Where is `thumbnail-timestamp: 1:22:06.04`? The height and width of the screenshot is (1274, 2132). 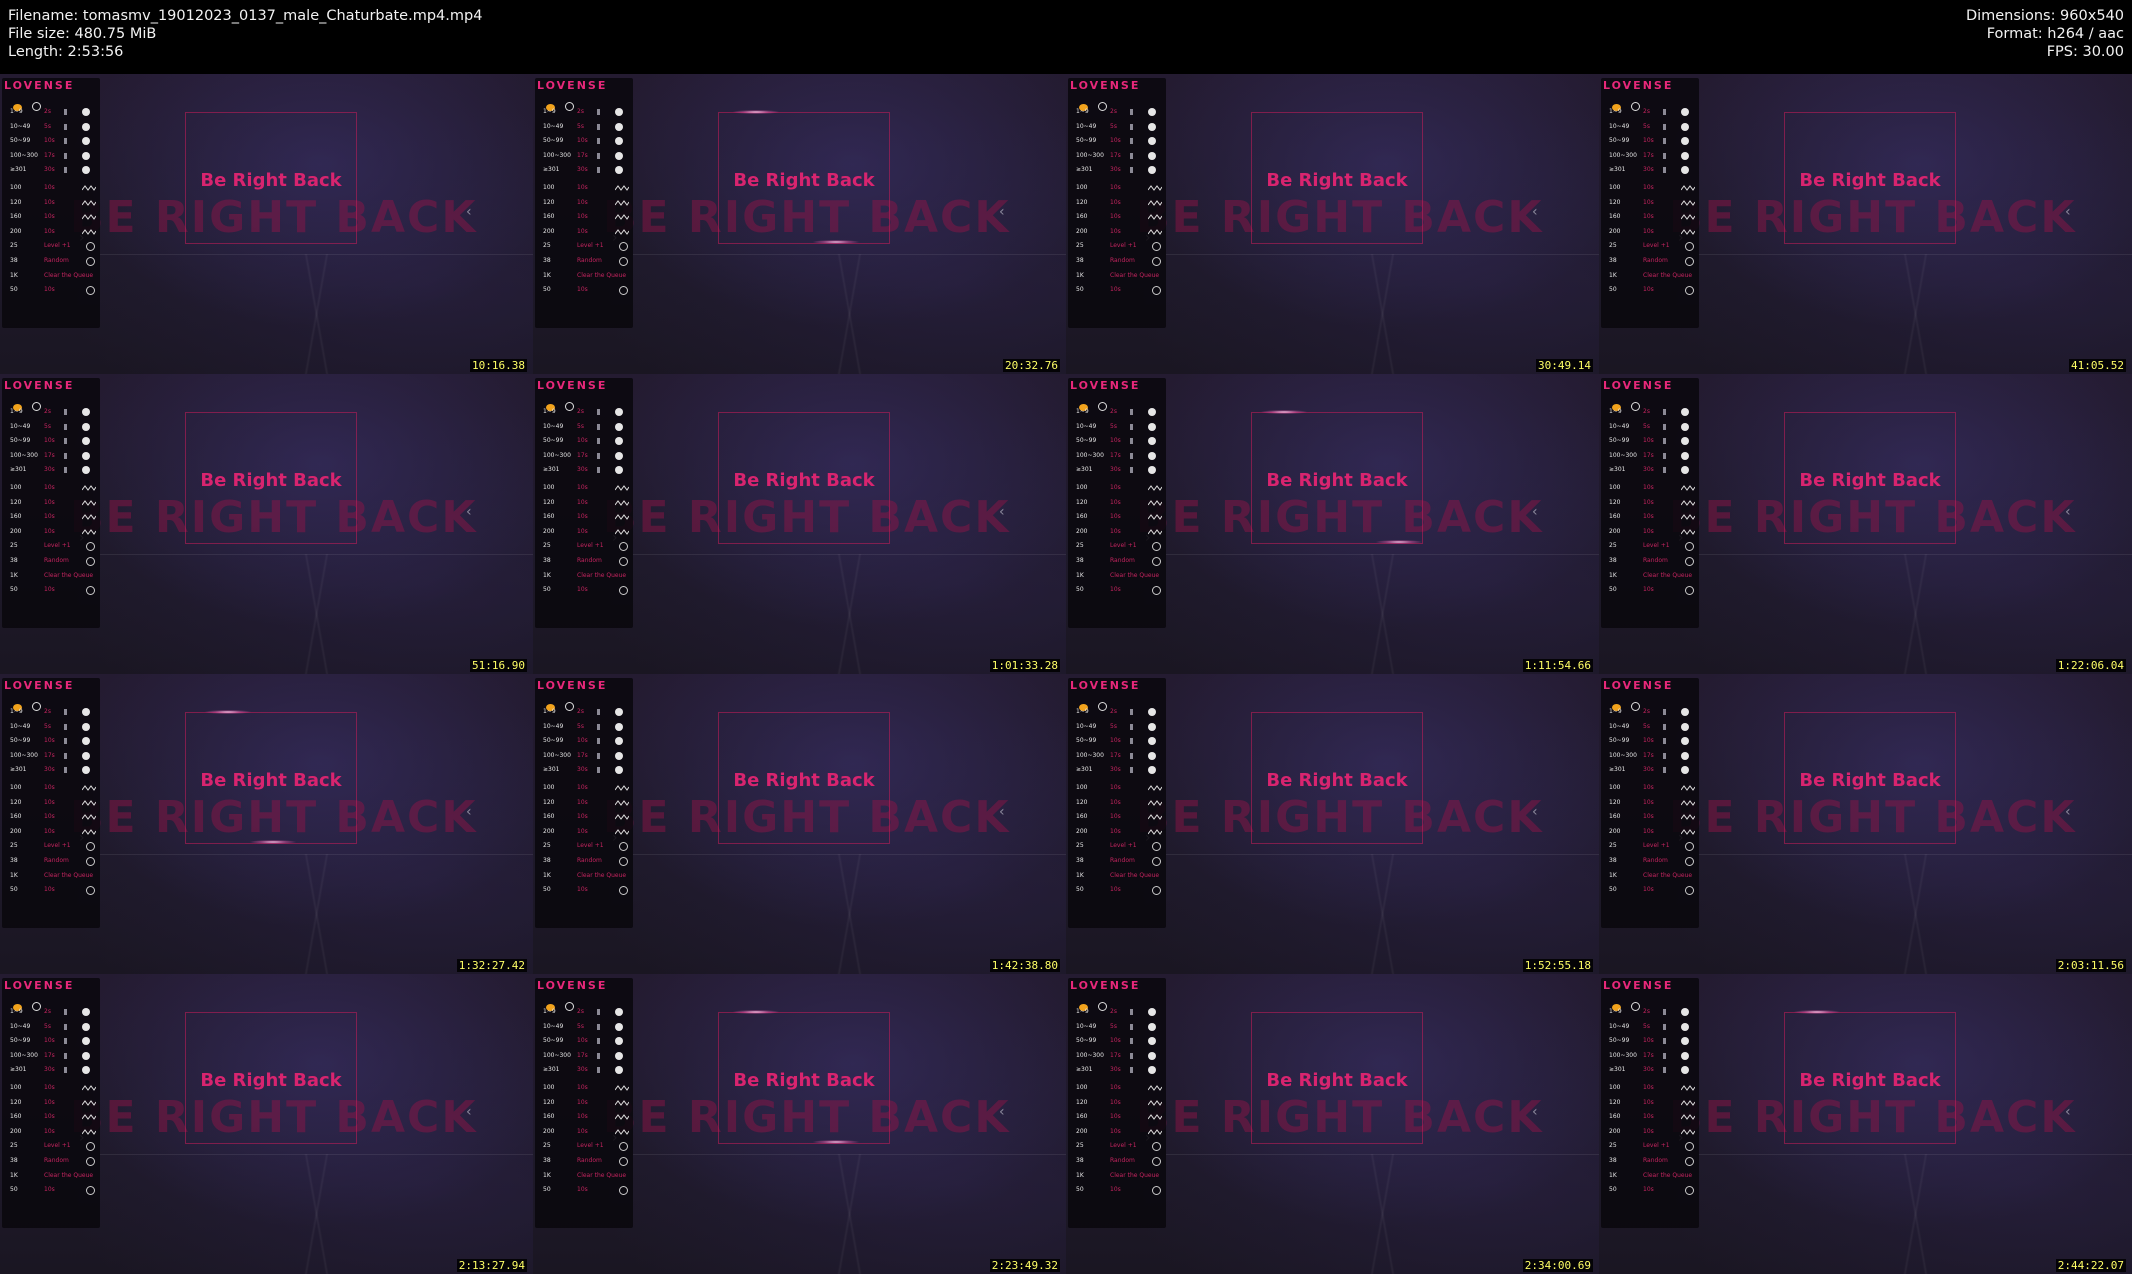 thumbnail-timestamp: 1:22:06.04 is located at coordinates (2090, 665).